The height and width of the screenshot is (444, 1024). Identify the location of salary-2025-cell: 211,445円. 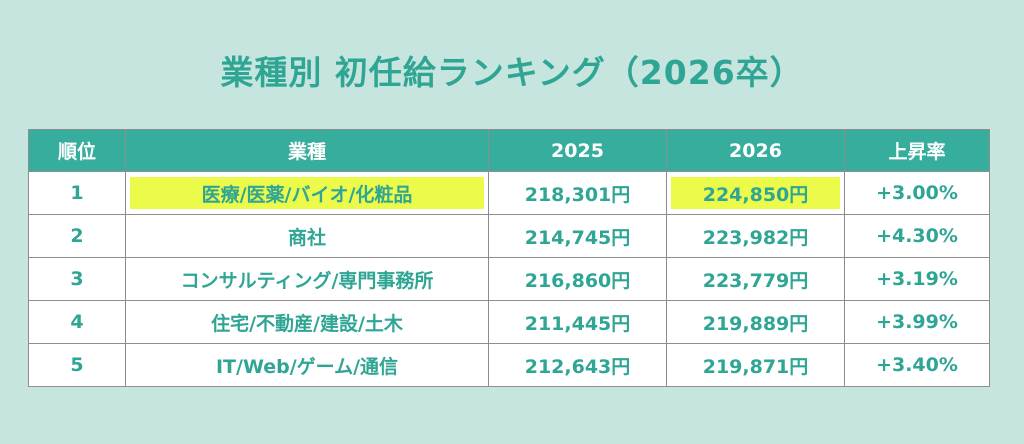
(577, 322).